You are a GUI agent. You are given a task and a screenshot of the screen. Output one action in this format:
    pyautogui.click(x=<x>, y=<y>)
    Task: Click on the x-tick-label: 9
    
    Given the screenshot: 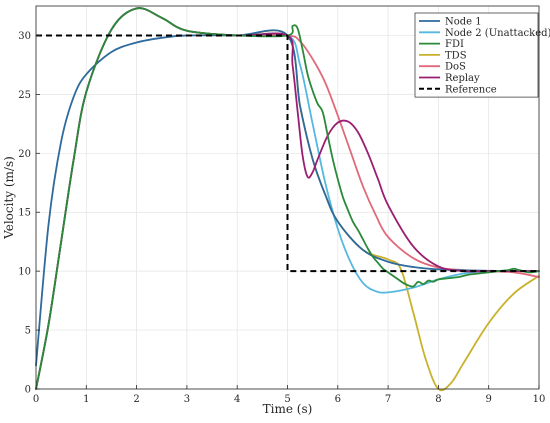 What is the action you would take?
    pyautogui.click(x=489, y=399)
    